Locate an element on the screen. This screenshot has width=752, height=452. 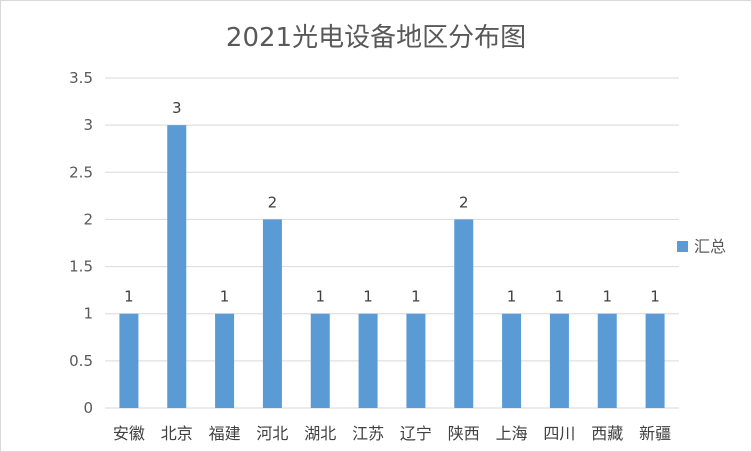
y-tick-label-2: 1 is located at coordinates (88, 314).